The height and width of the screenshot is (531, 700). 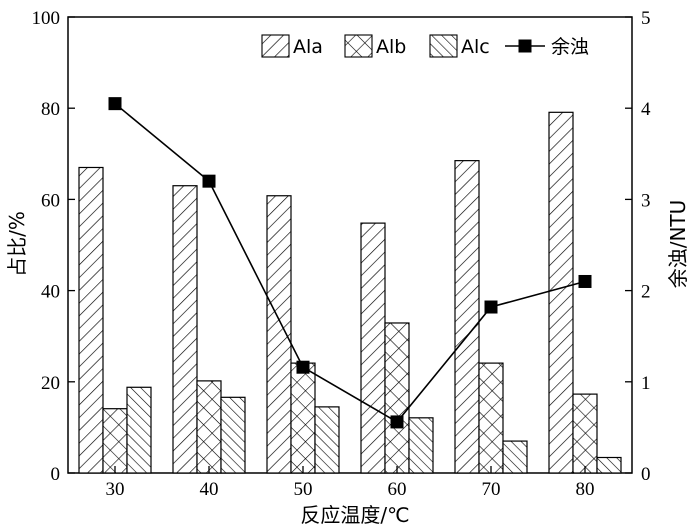 I want to click on x-tick-label: 70, so click(x=491, y=489).